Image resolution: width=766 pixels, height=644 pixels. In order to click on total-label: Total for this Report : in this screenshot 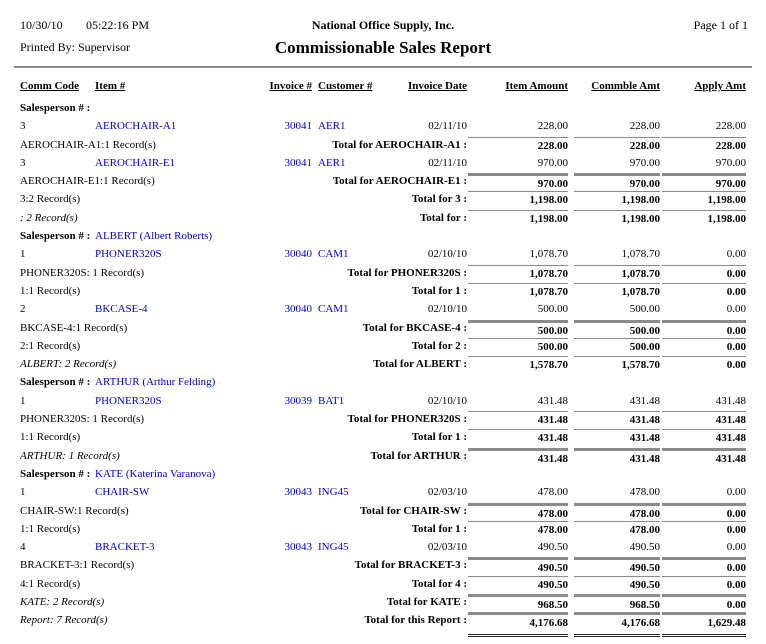, I will do `click(415, 620)`.